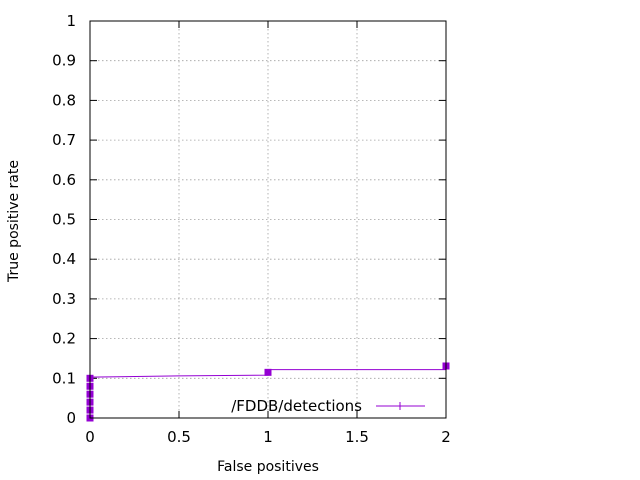  I want to click on y-tick-label: 0.5, so click(64, 220).